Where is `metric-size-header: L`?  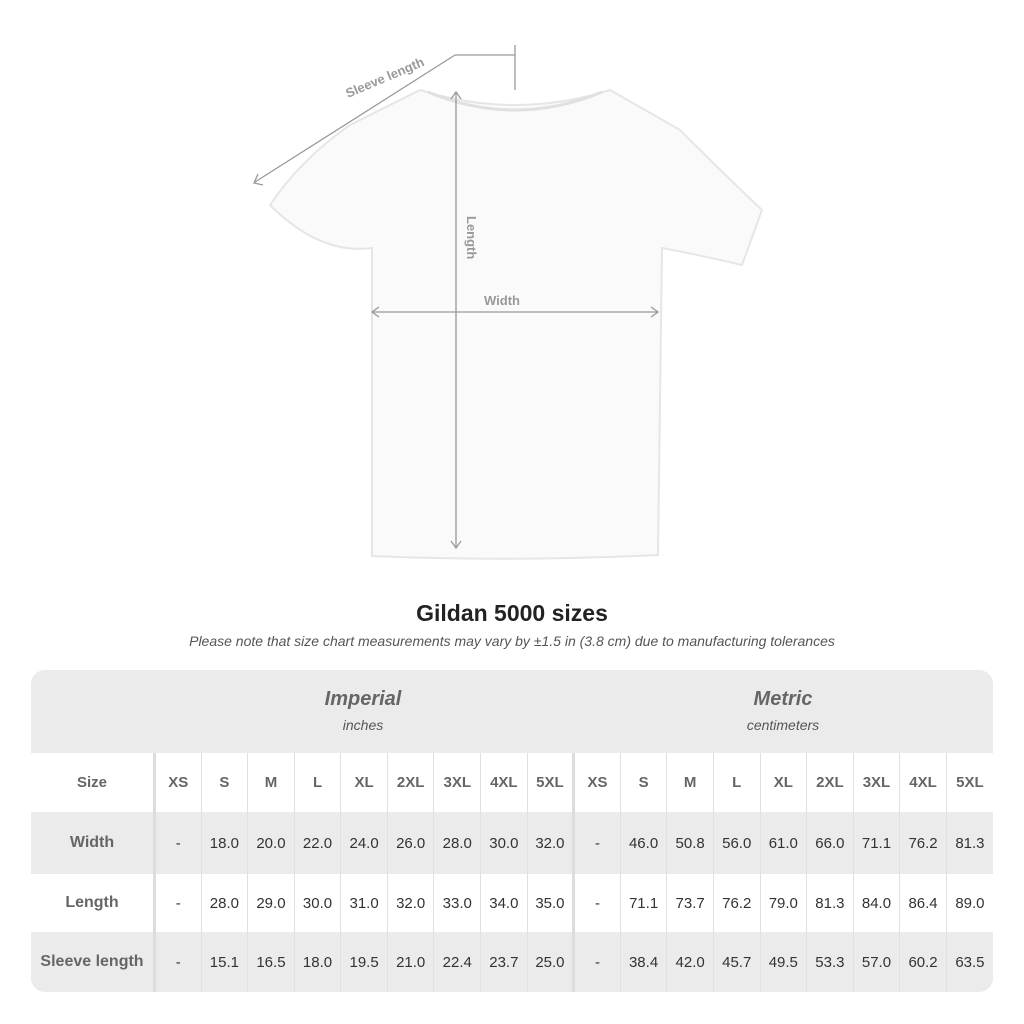 metric-size-header: L is located at coordinates (736, 782).